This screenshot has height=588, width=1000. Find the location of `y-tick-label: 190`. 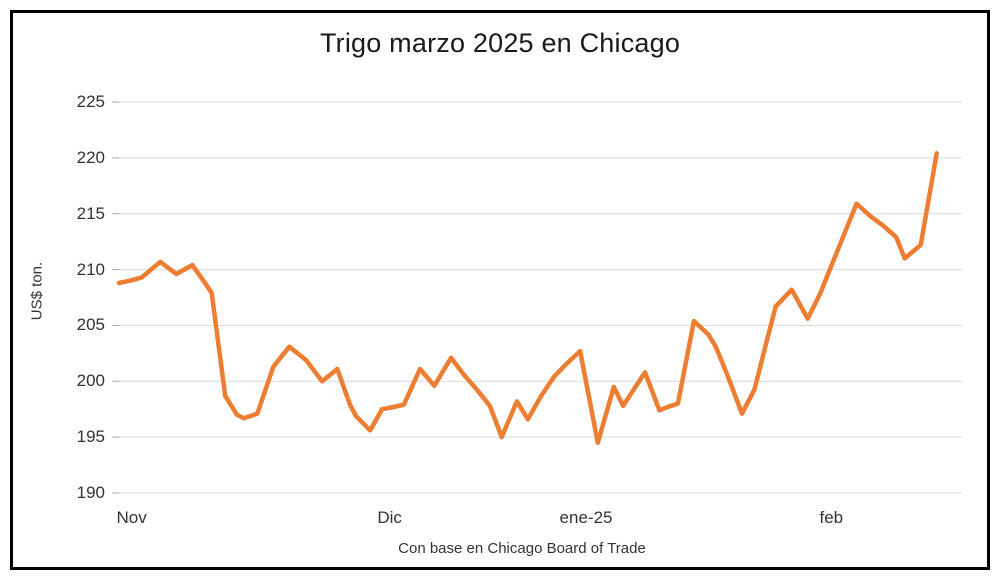

y-tick-label: 190 is located at coordinates (90, 492).